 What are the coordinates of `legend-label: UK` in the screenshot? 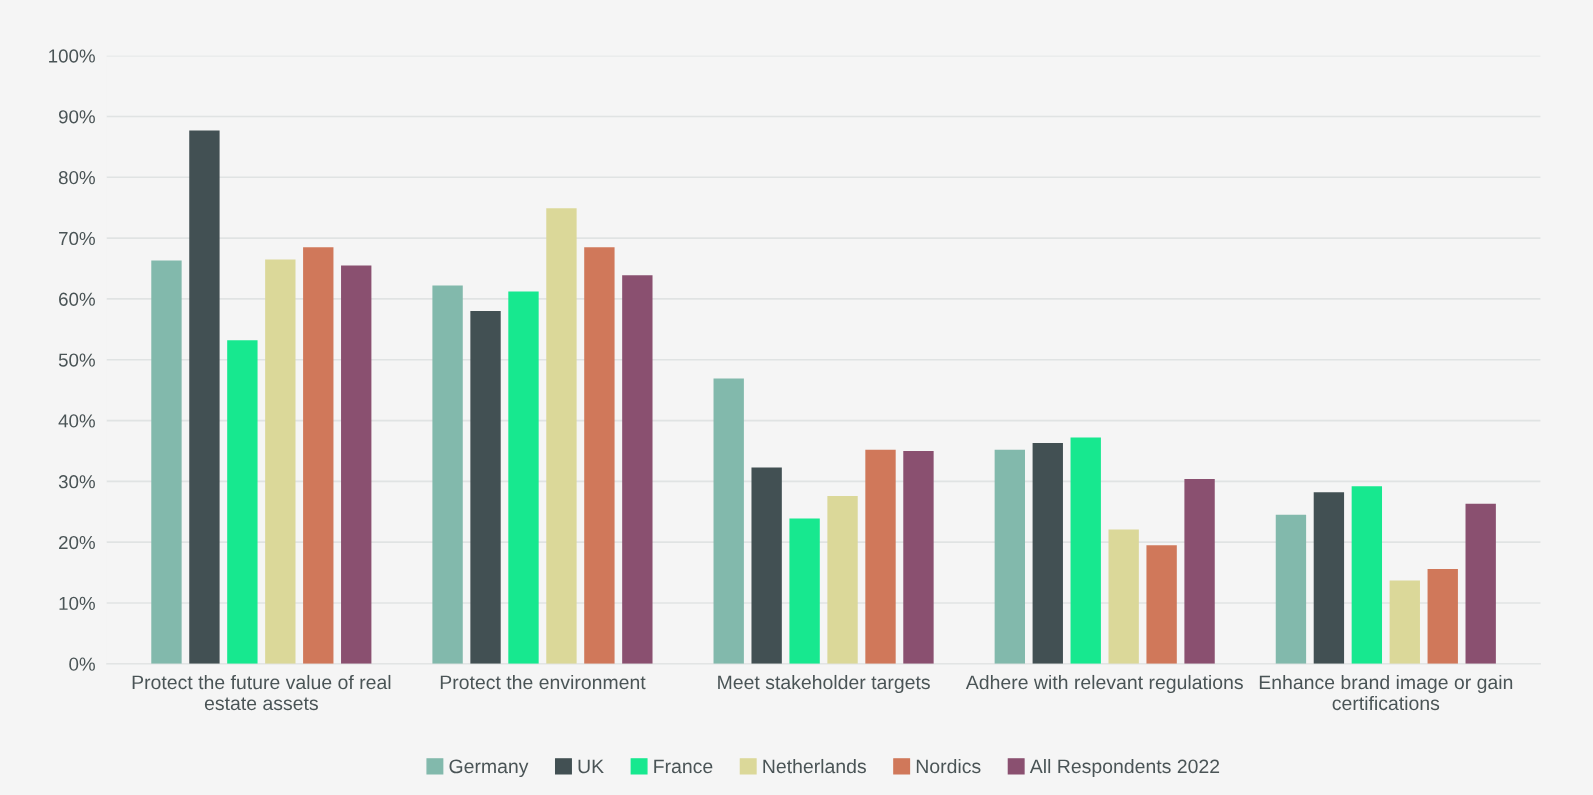 It's located at (591, 766).